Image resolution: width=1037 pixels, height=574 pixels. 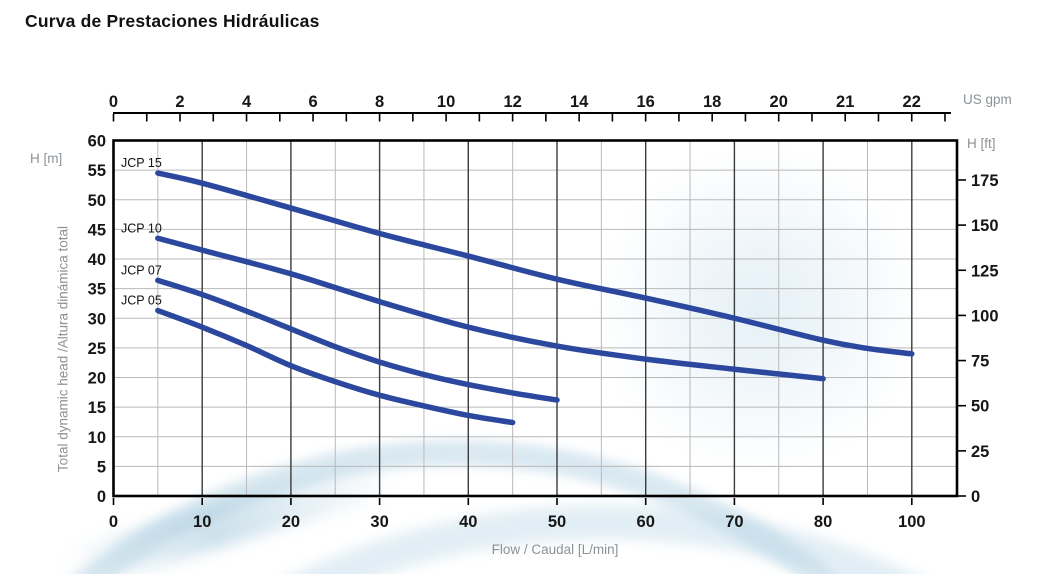 I want to click on left-axis-tick-label: 30, so click(x=97, y=319).